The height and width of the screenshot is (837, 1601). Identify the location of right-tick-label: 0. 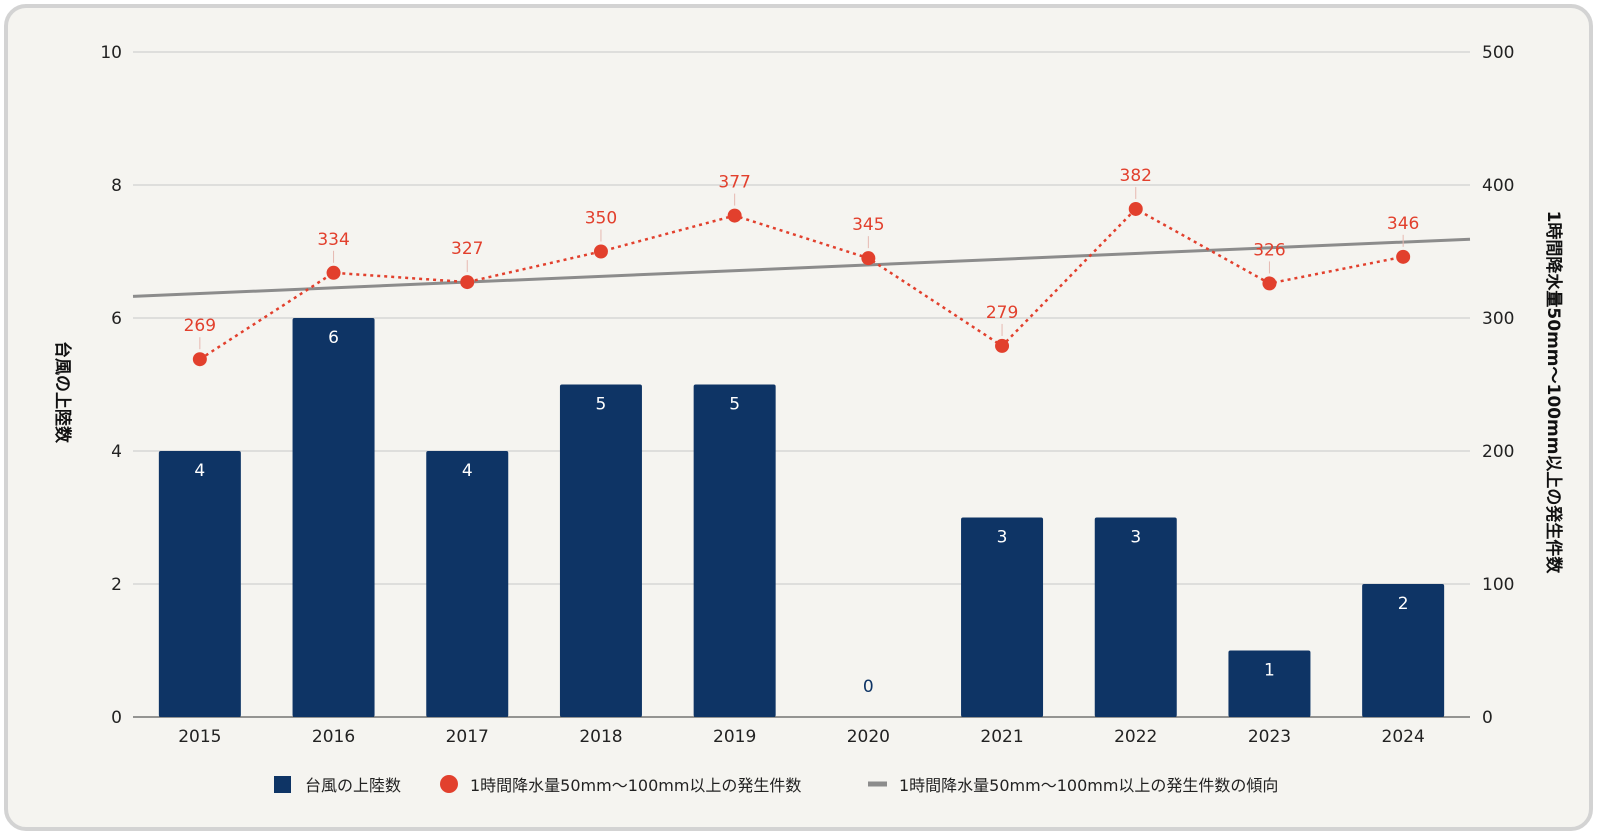
(1487, 718).